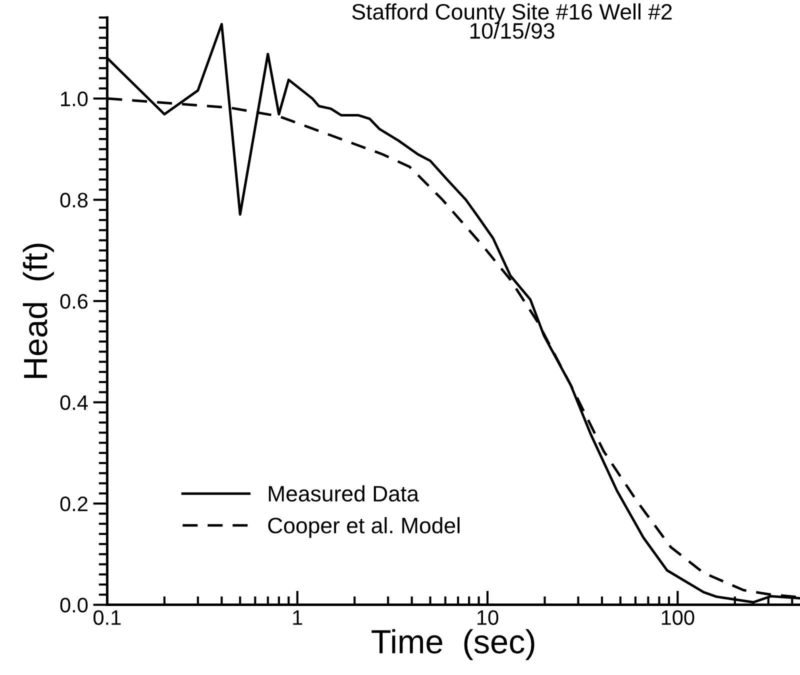  Describe the element at coordinates (74, 99) in the screenshot. I see `y-tick-label: 1.0` at that location.